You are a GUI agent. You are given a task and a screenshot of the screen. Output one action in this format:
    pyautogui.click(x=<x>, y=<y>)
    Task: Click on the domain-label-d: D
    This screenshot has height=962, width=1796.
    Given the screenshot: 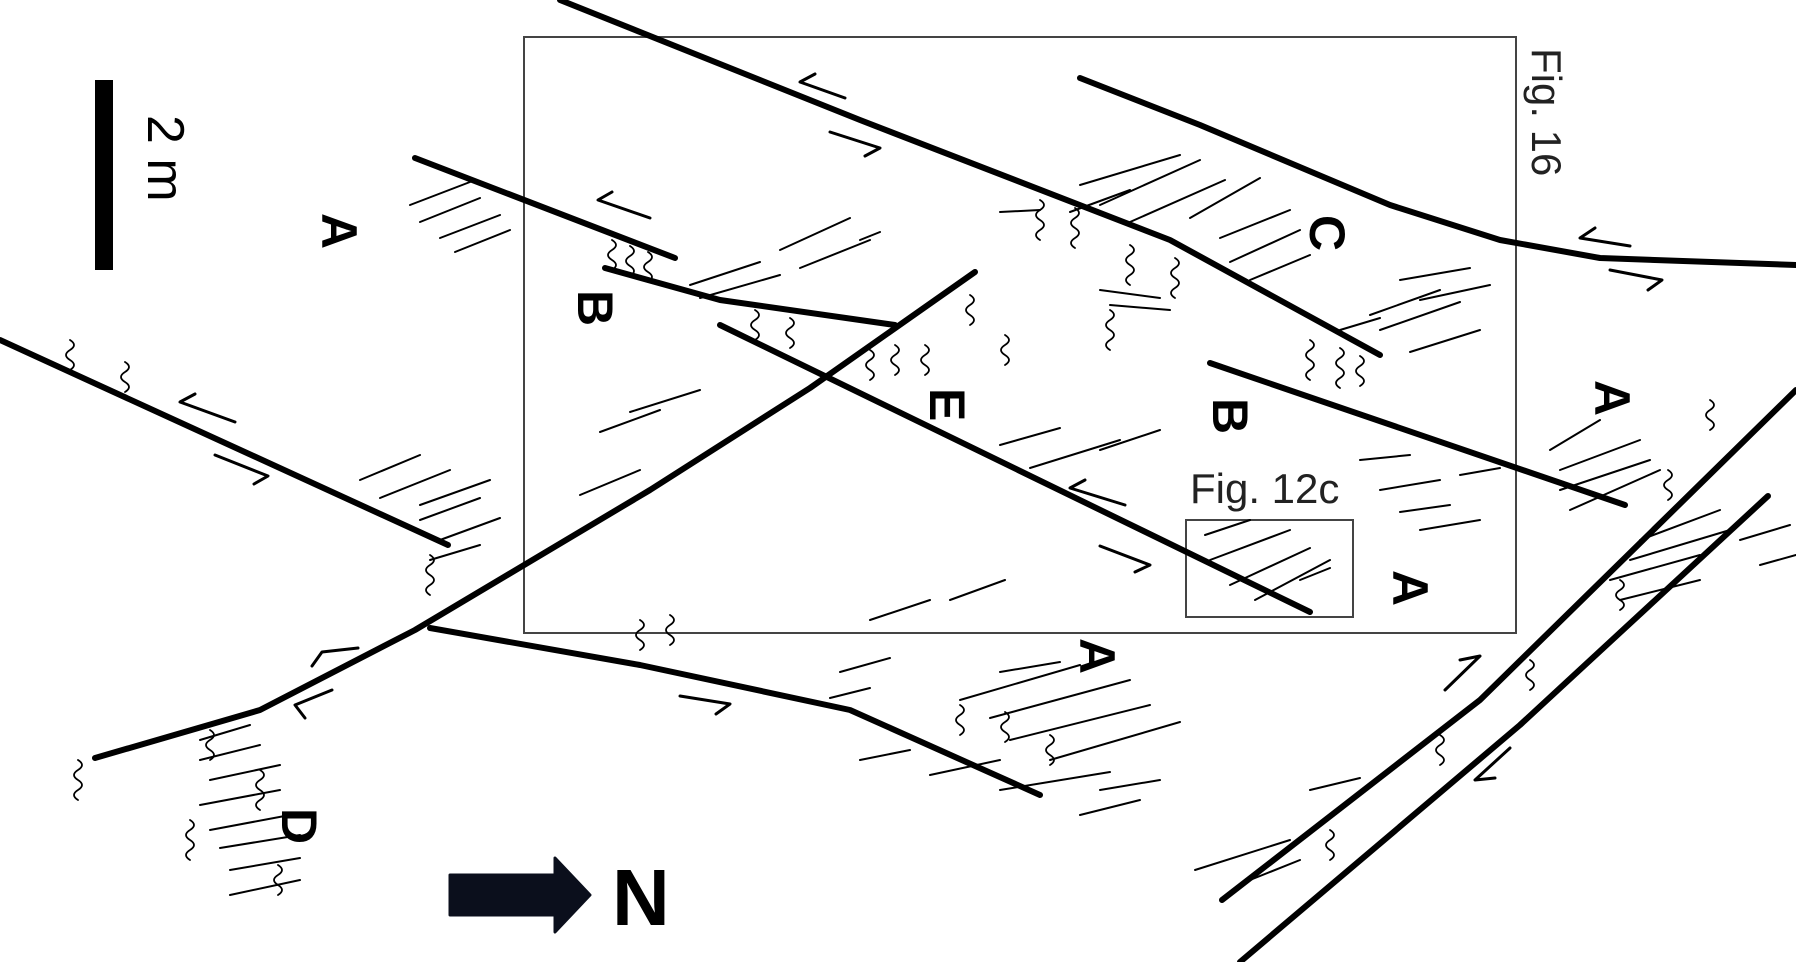 What is the action you would take?
    pyautogui.click(x=299, y=826)
    